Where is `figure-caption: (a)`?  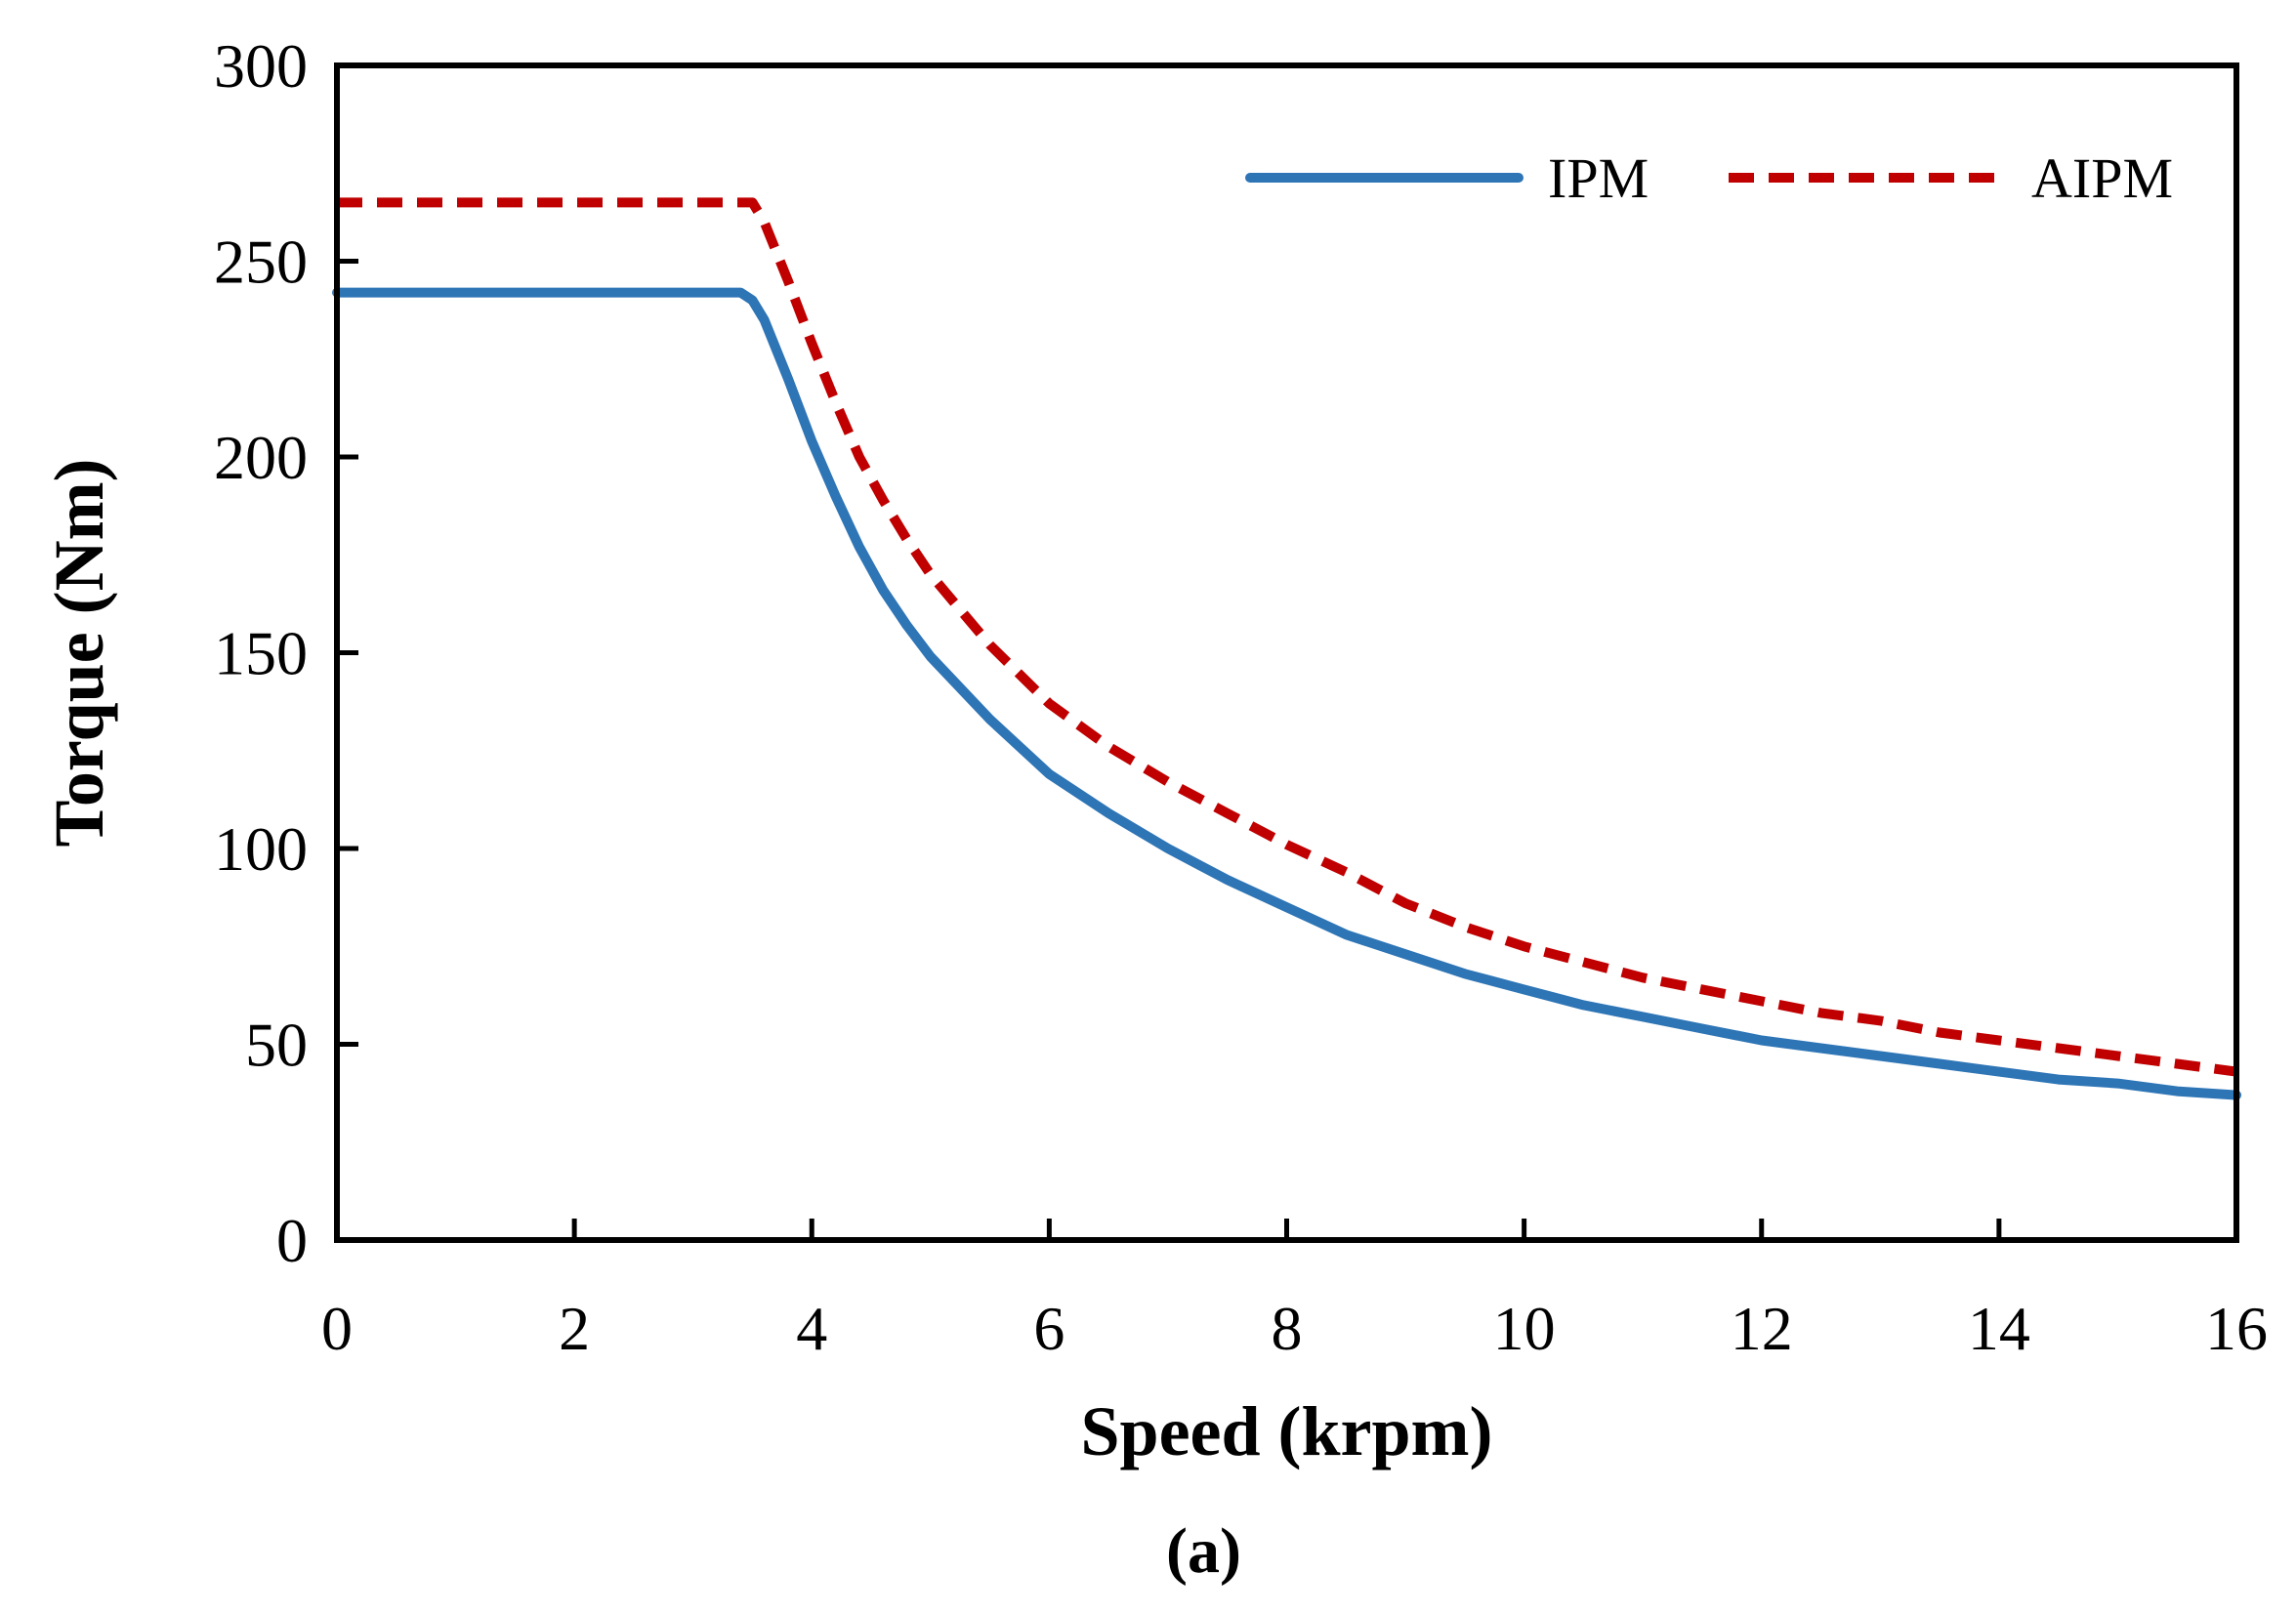
figure-caption: (a) is located at coordinates (1203, 1551).